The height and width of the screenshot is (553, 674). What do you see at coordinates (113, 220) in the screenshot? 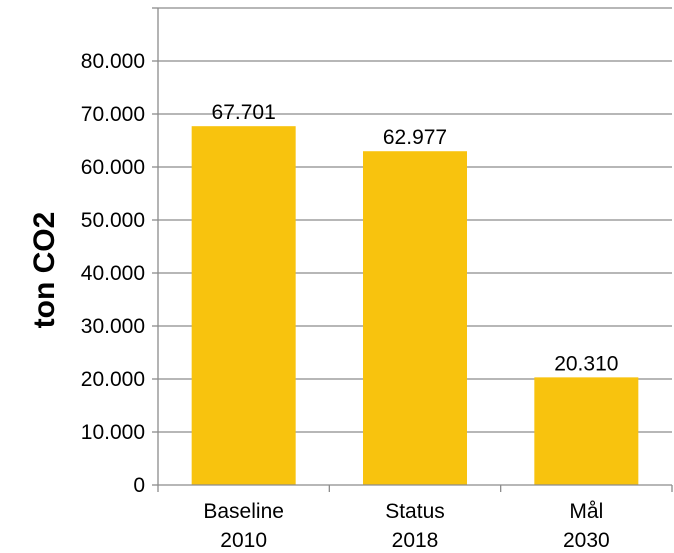
I see `y-tick-label: 50.000` at bounding box center [113, 220].